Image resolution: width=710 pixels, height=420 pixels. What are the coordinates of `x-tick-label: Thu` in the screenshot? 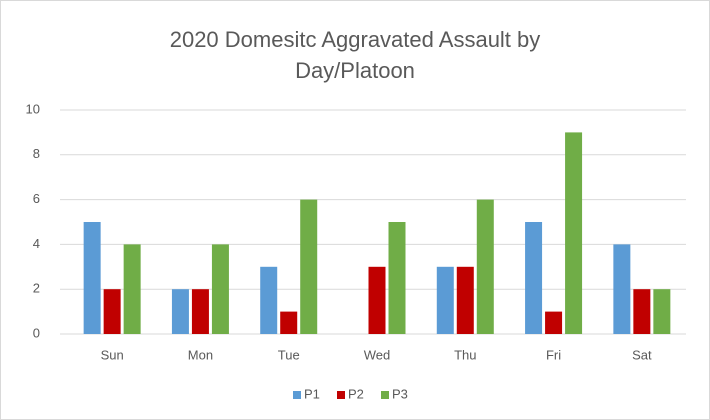 It's located at (465, 354).